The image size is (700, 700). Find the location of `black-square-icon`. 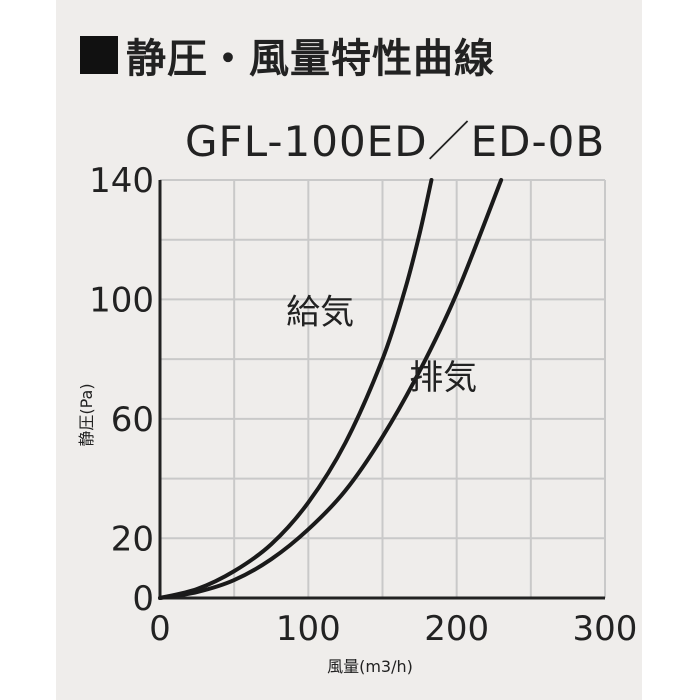

black-square-icon is located at coordinates (99, 55).